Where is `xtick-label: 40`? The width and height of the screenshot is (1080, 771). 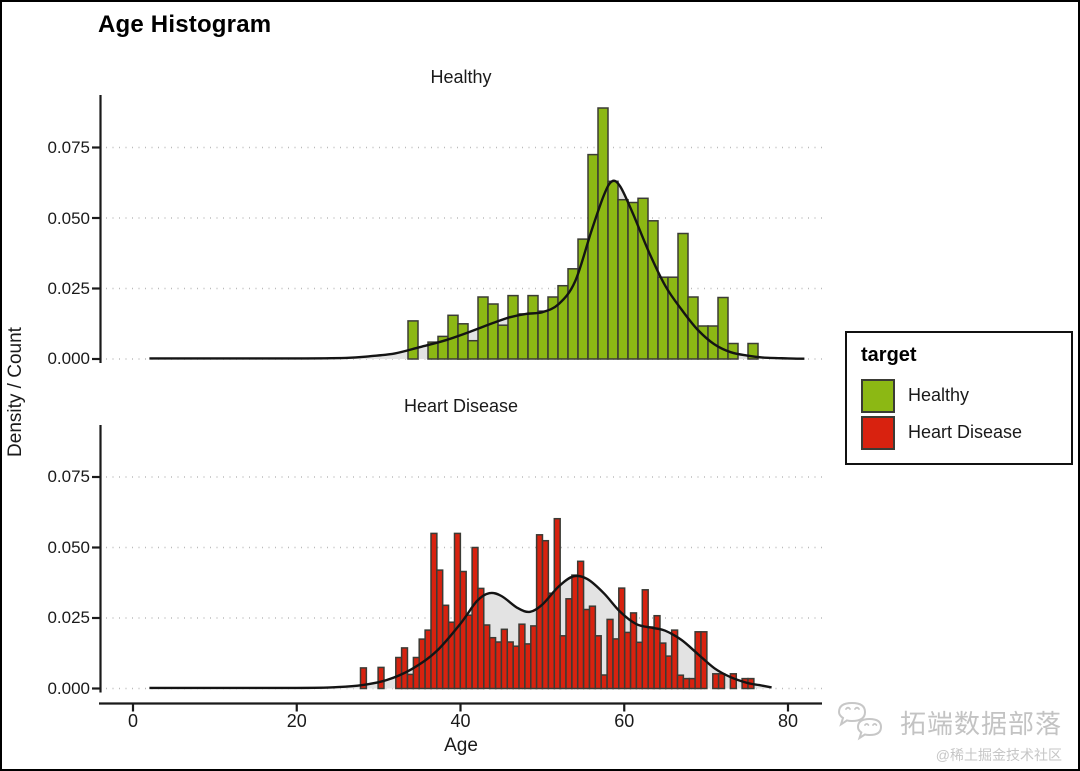
xtick-label: 40 is located at coordinates (460, 721).